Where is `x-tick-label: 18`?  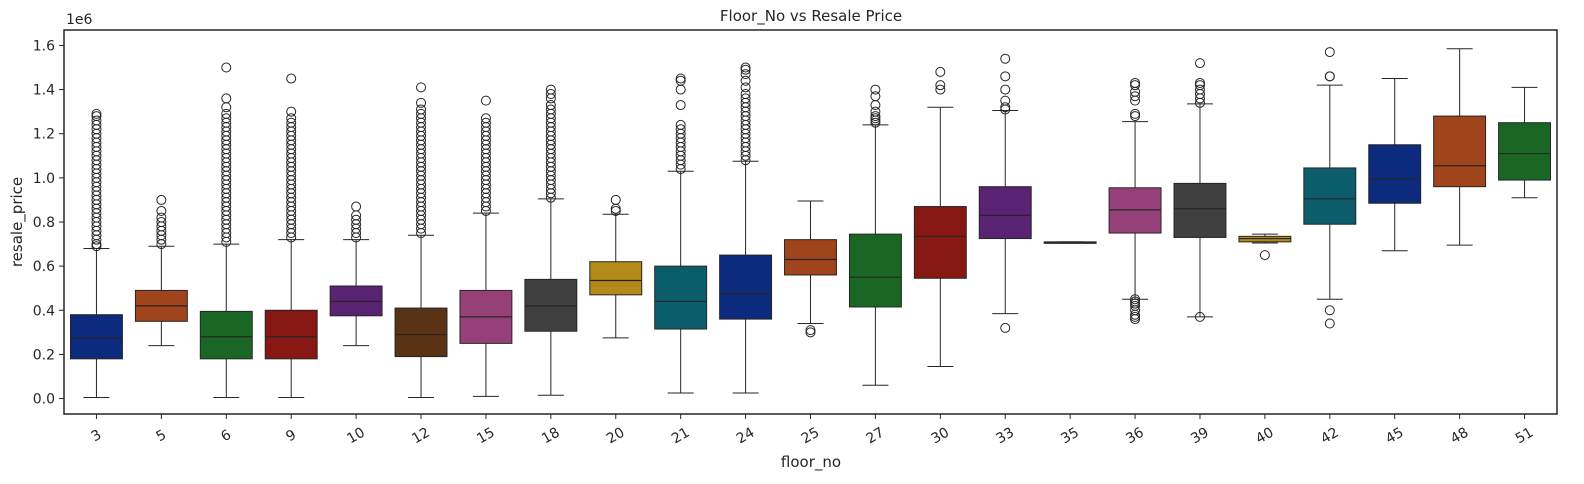 x-tick-label: 18 is located at coordinates (550, 436).